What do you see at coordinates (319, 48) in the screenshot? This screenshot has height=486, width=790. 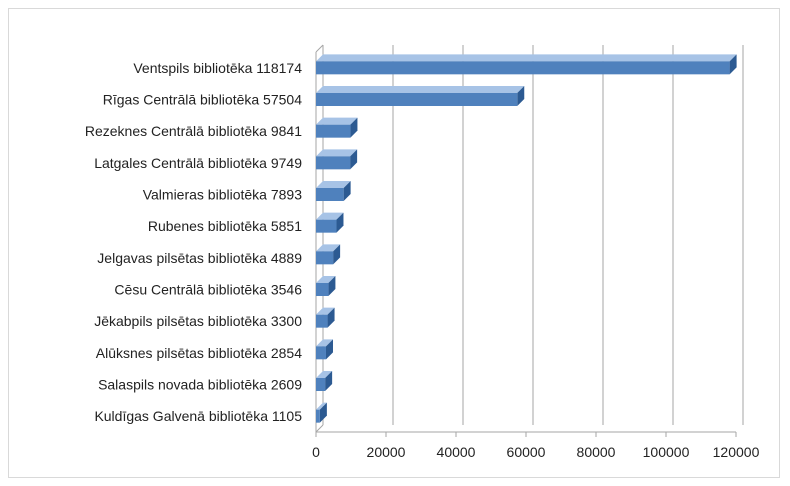 I see `wall-top-edge` at bounding box center [319, 48].